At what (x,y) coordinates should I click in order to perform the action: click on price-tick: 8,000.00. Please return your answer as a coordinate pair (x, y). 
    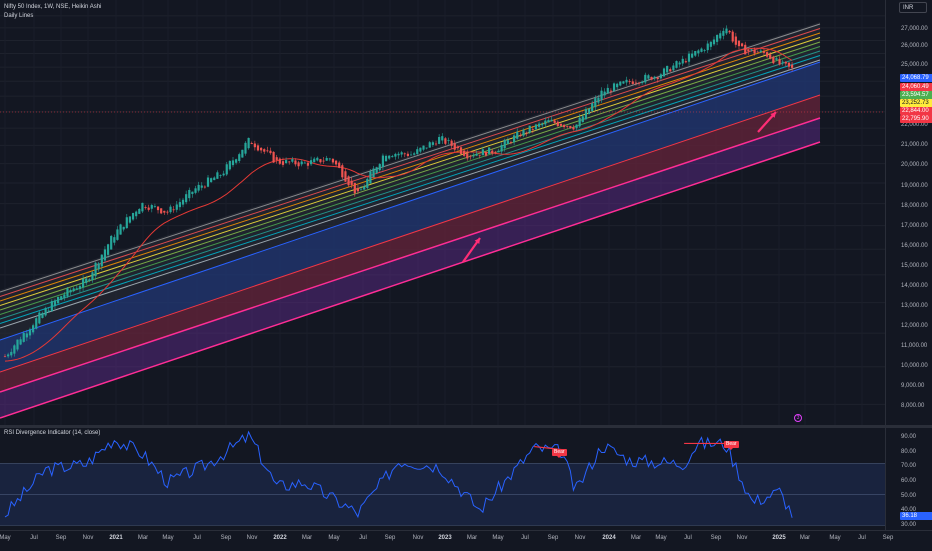
    Looking at the image, I should click on (913, 406).